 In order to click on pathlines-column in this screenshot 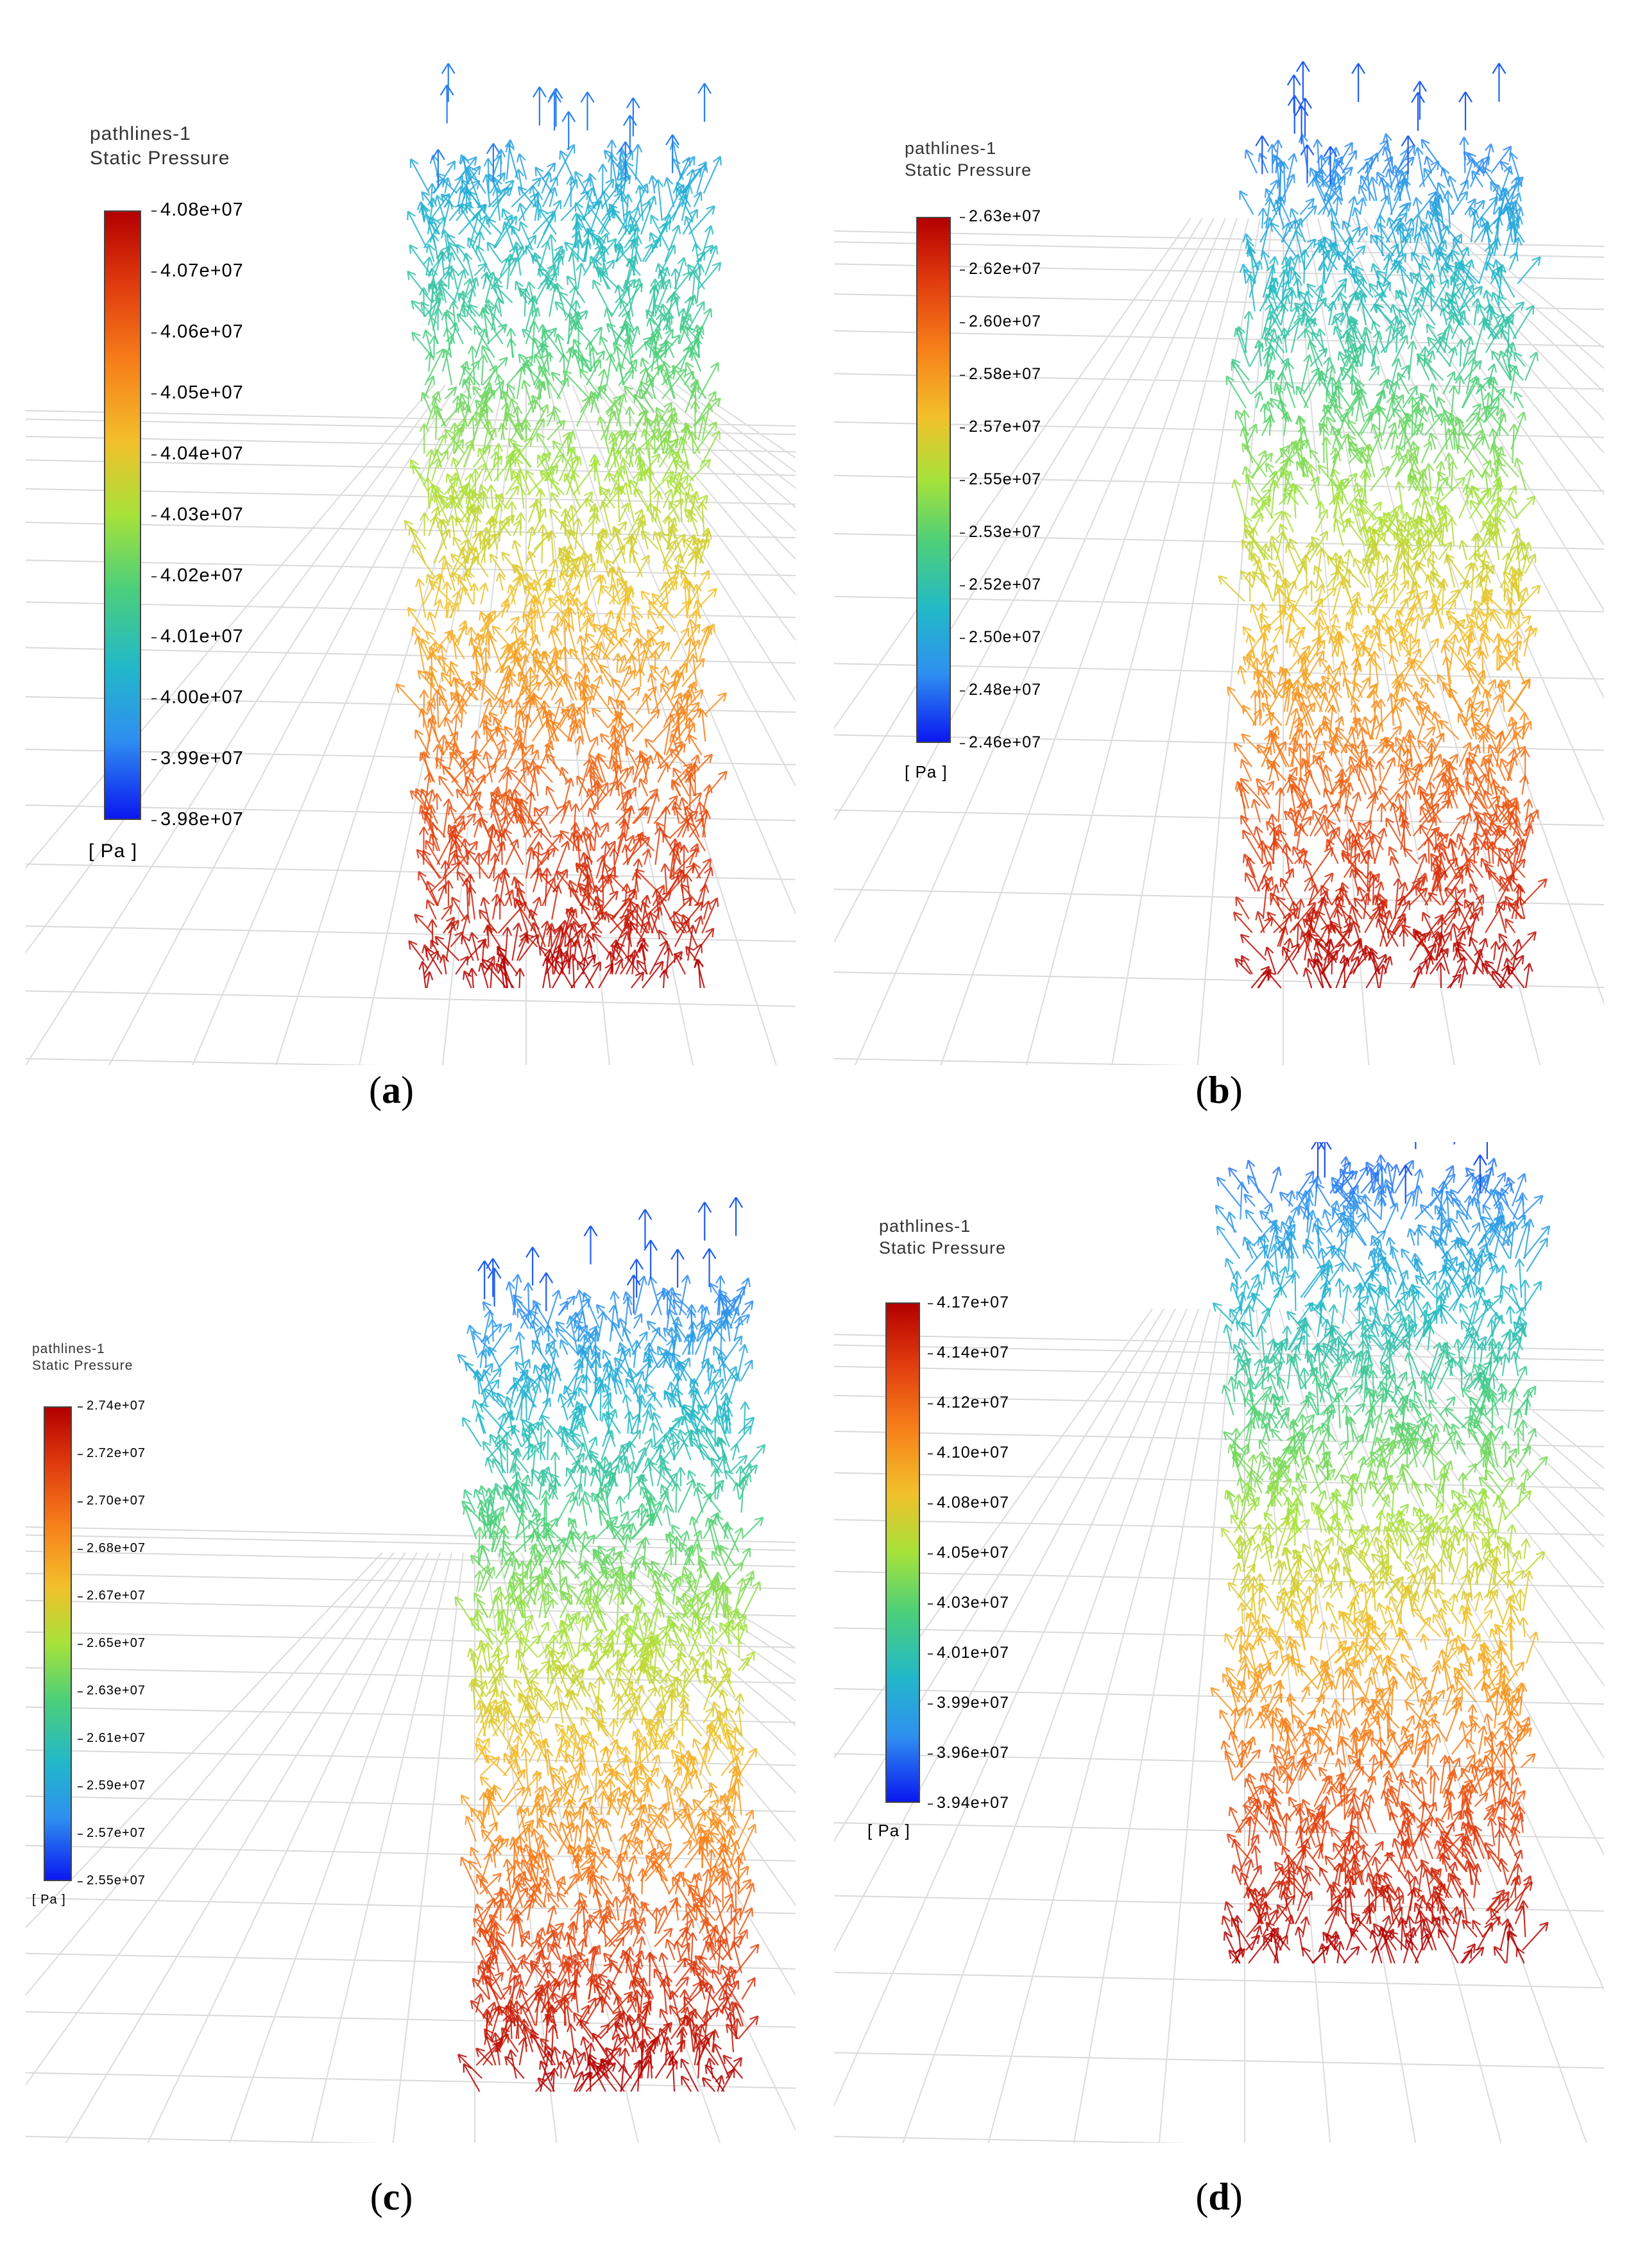, I will do `click(610, 1645)`.